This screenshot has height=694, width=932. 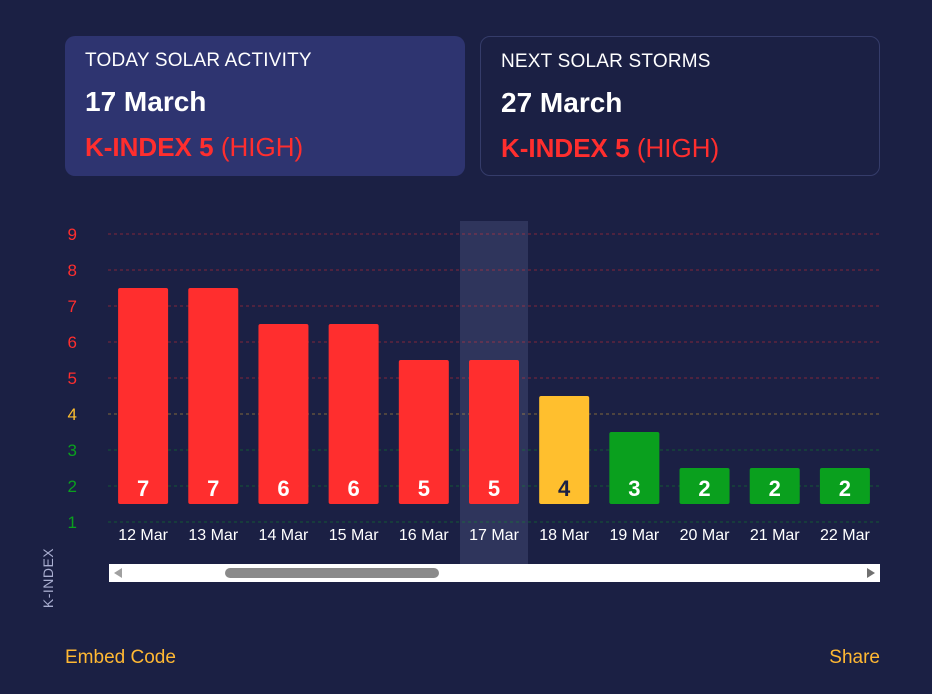 What do you see at coordinates (854, 657) in the screenshot?
I see `share-link: Share` at bounding box center [854, 657].